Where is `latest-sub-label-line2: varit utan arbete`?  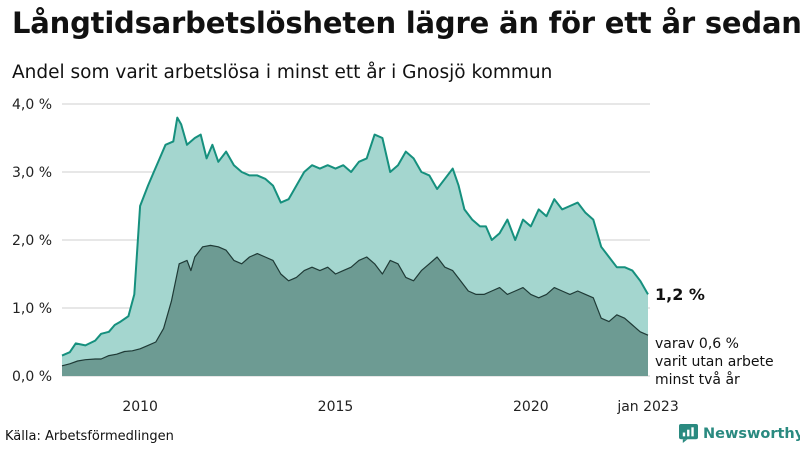
latest-sub-label-line2: varit utan arbete is located at coordinates (714, 362).